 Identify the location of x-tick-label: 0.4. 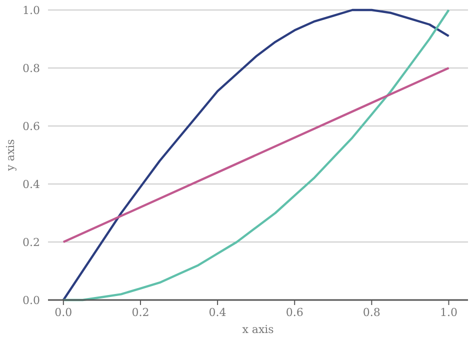
(217, 312).